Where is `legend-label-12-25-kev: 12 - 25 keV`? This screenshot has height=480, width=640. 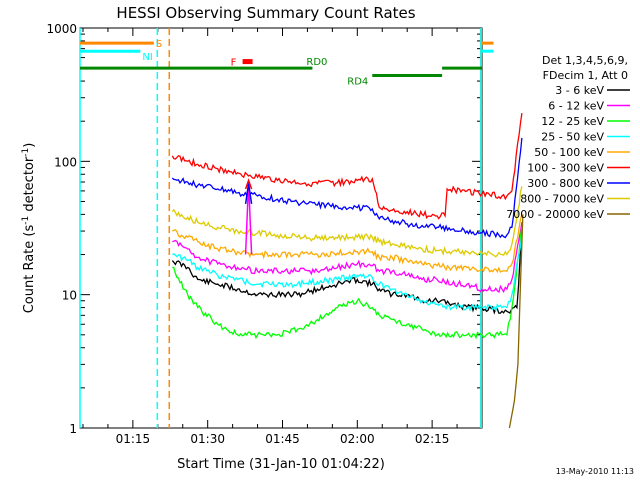 legend-label-12-25-kev: 12 - 25 keV is located at coordinates (572, 121).